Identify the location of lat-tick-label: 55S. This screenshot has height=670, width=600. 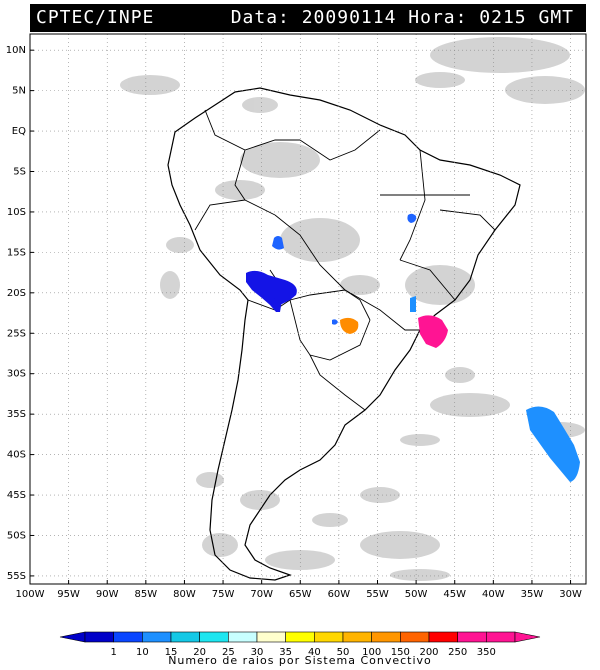
(16, 576).